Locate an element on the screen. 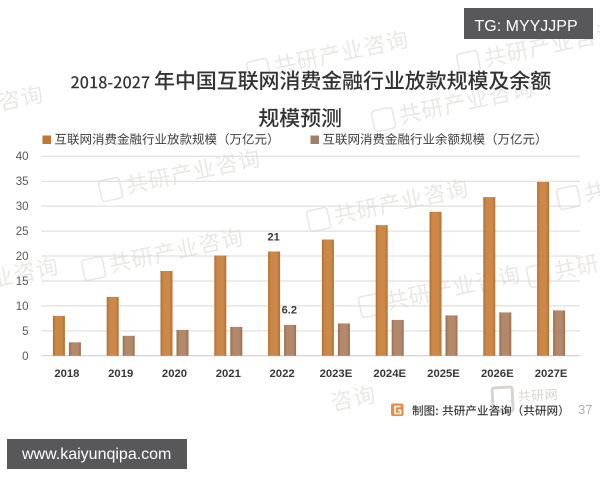 This screenshot has height=480, width=600. svg-text: 15 is located at coordinates (22, 282).